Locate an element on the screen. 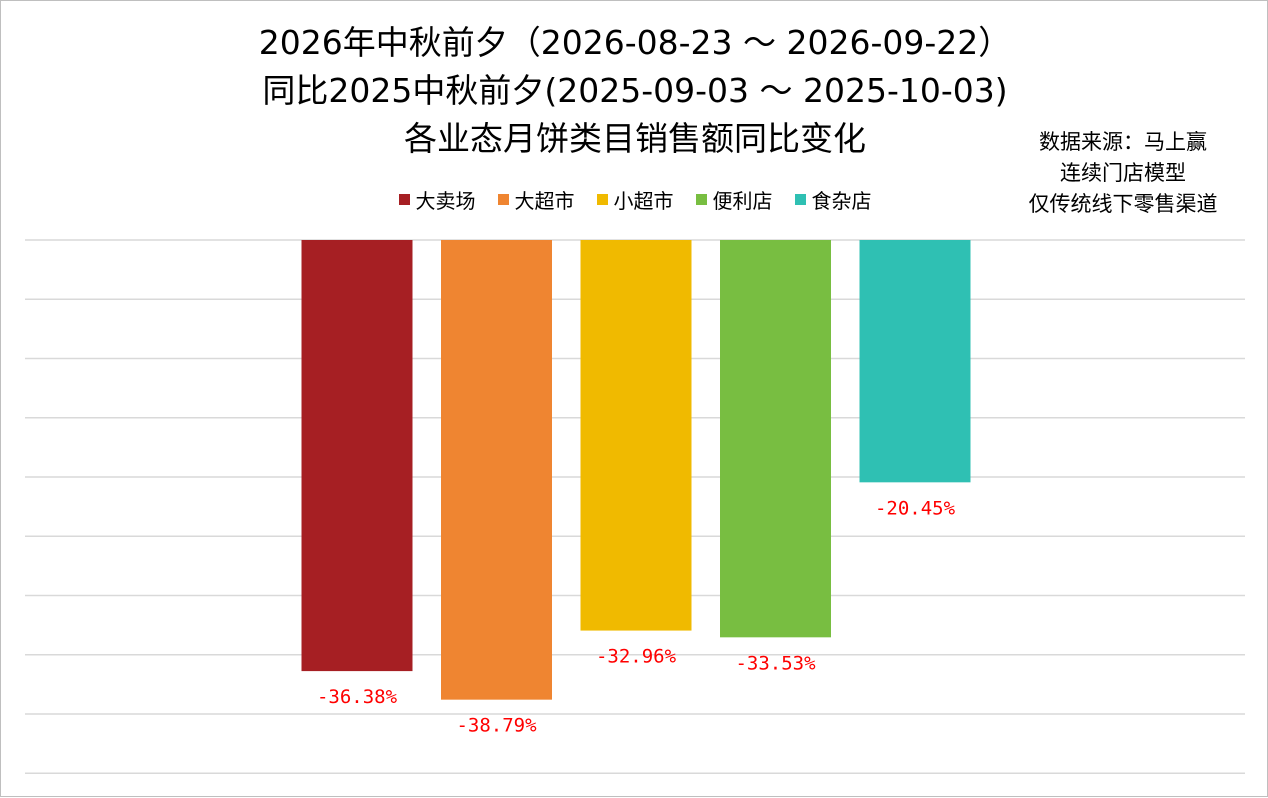 This screenshot has width=1268, height=798. legend-item: 大超市 is located at coordinates (536, 199).